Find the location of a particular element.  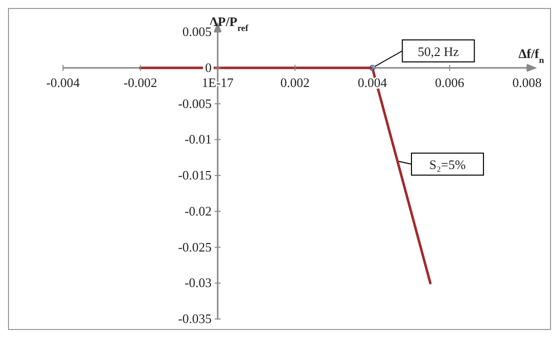

y-tick-label: -0.035 is located at coordinates (195, 318).